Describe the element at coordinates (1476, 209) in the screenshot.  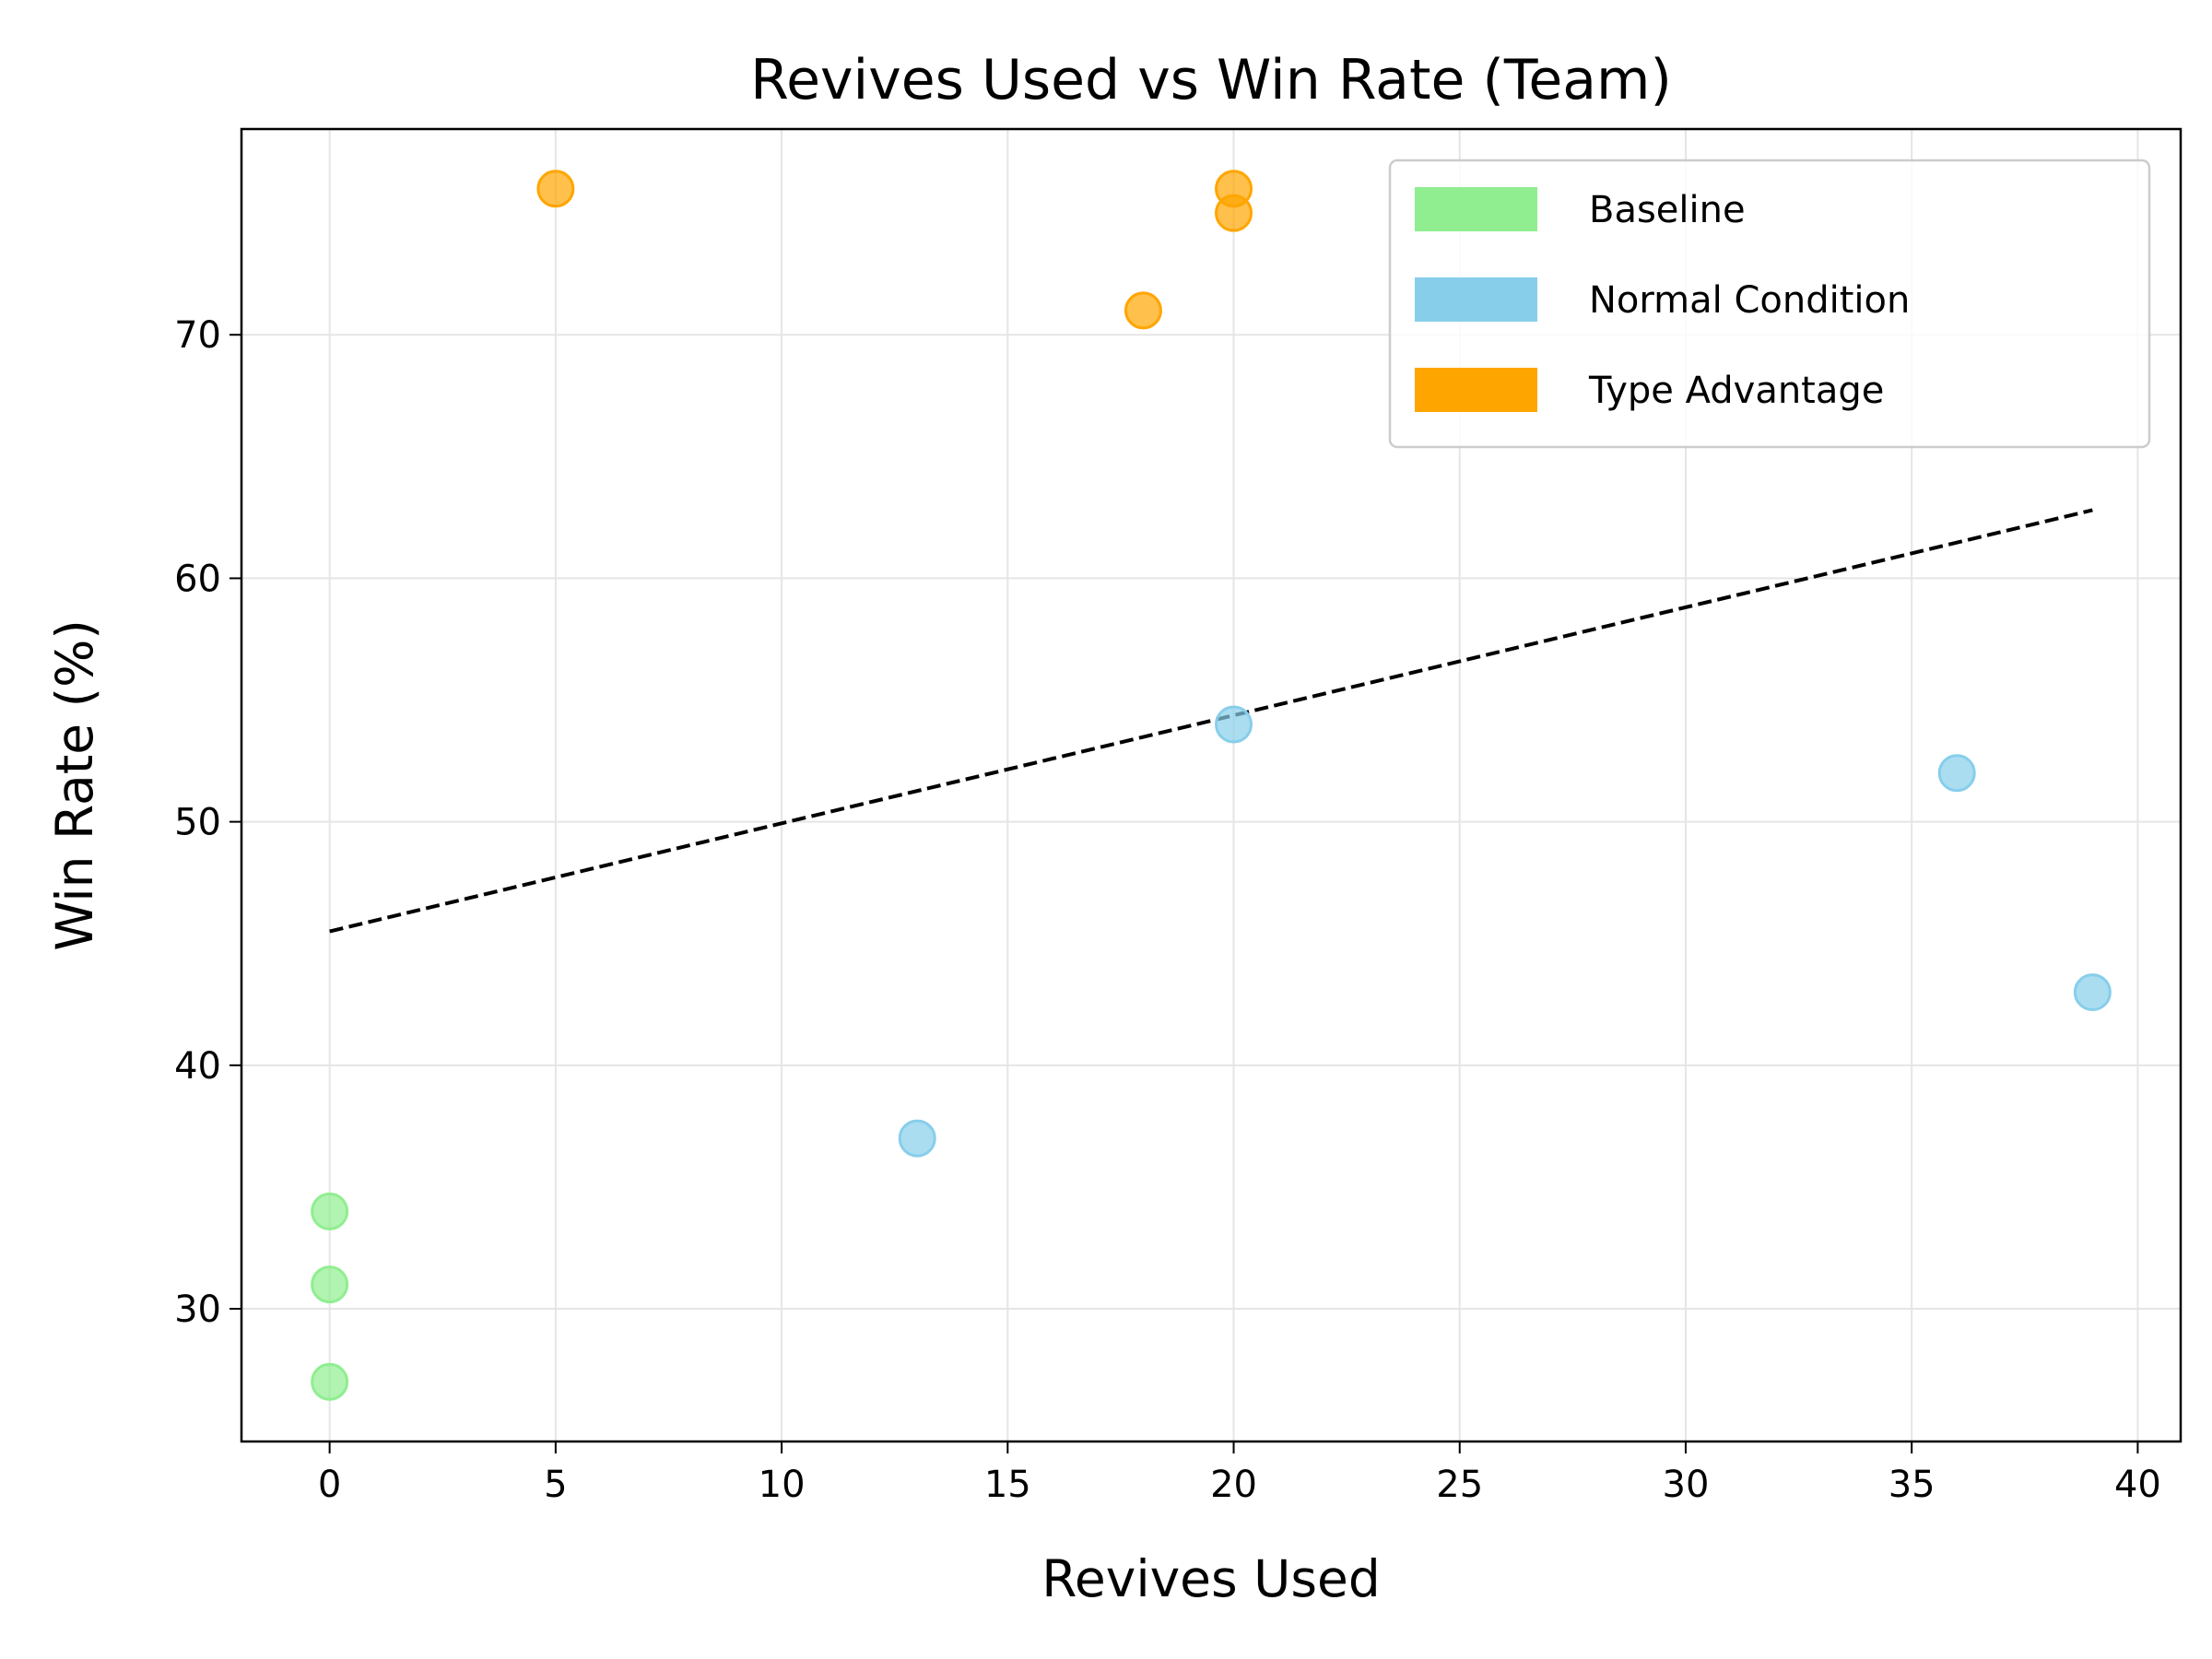
I see `legend-swatch-baseline` at that location.